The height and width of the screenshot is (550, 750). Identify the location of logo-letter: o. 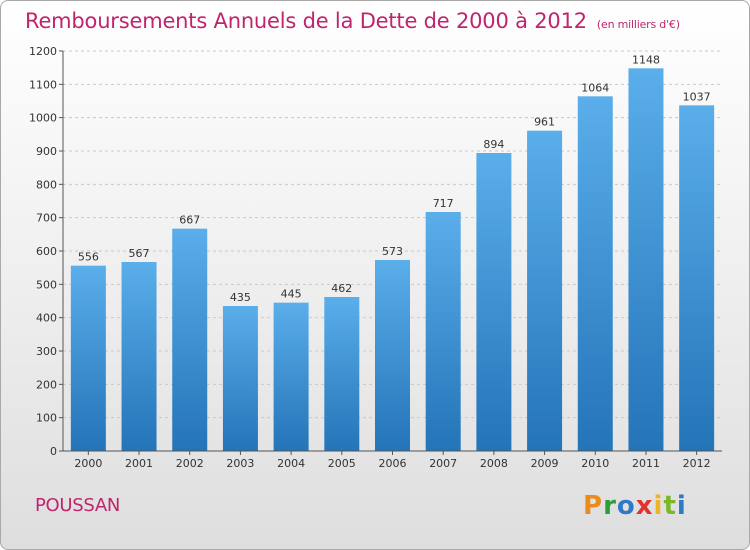
(626, 506).